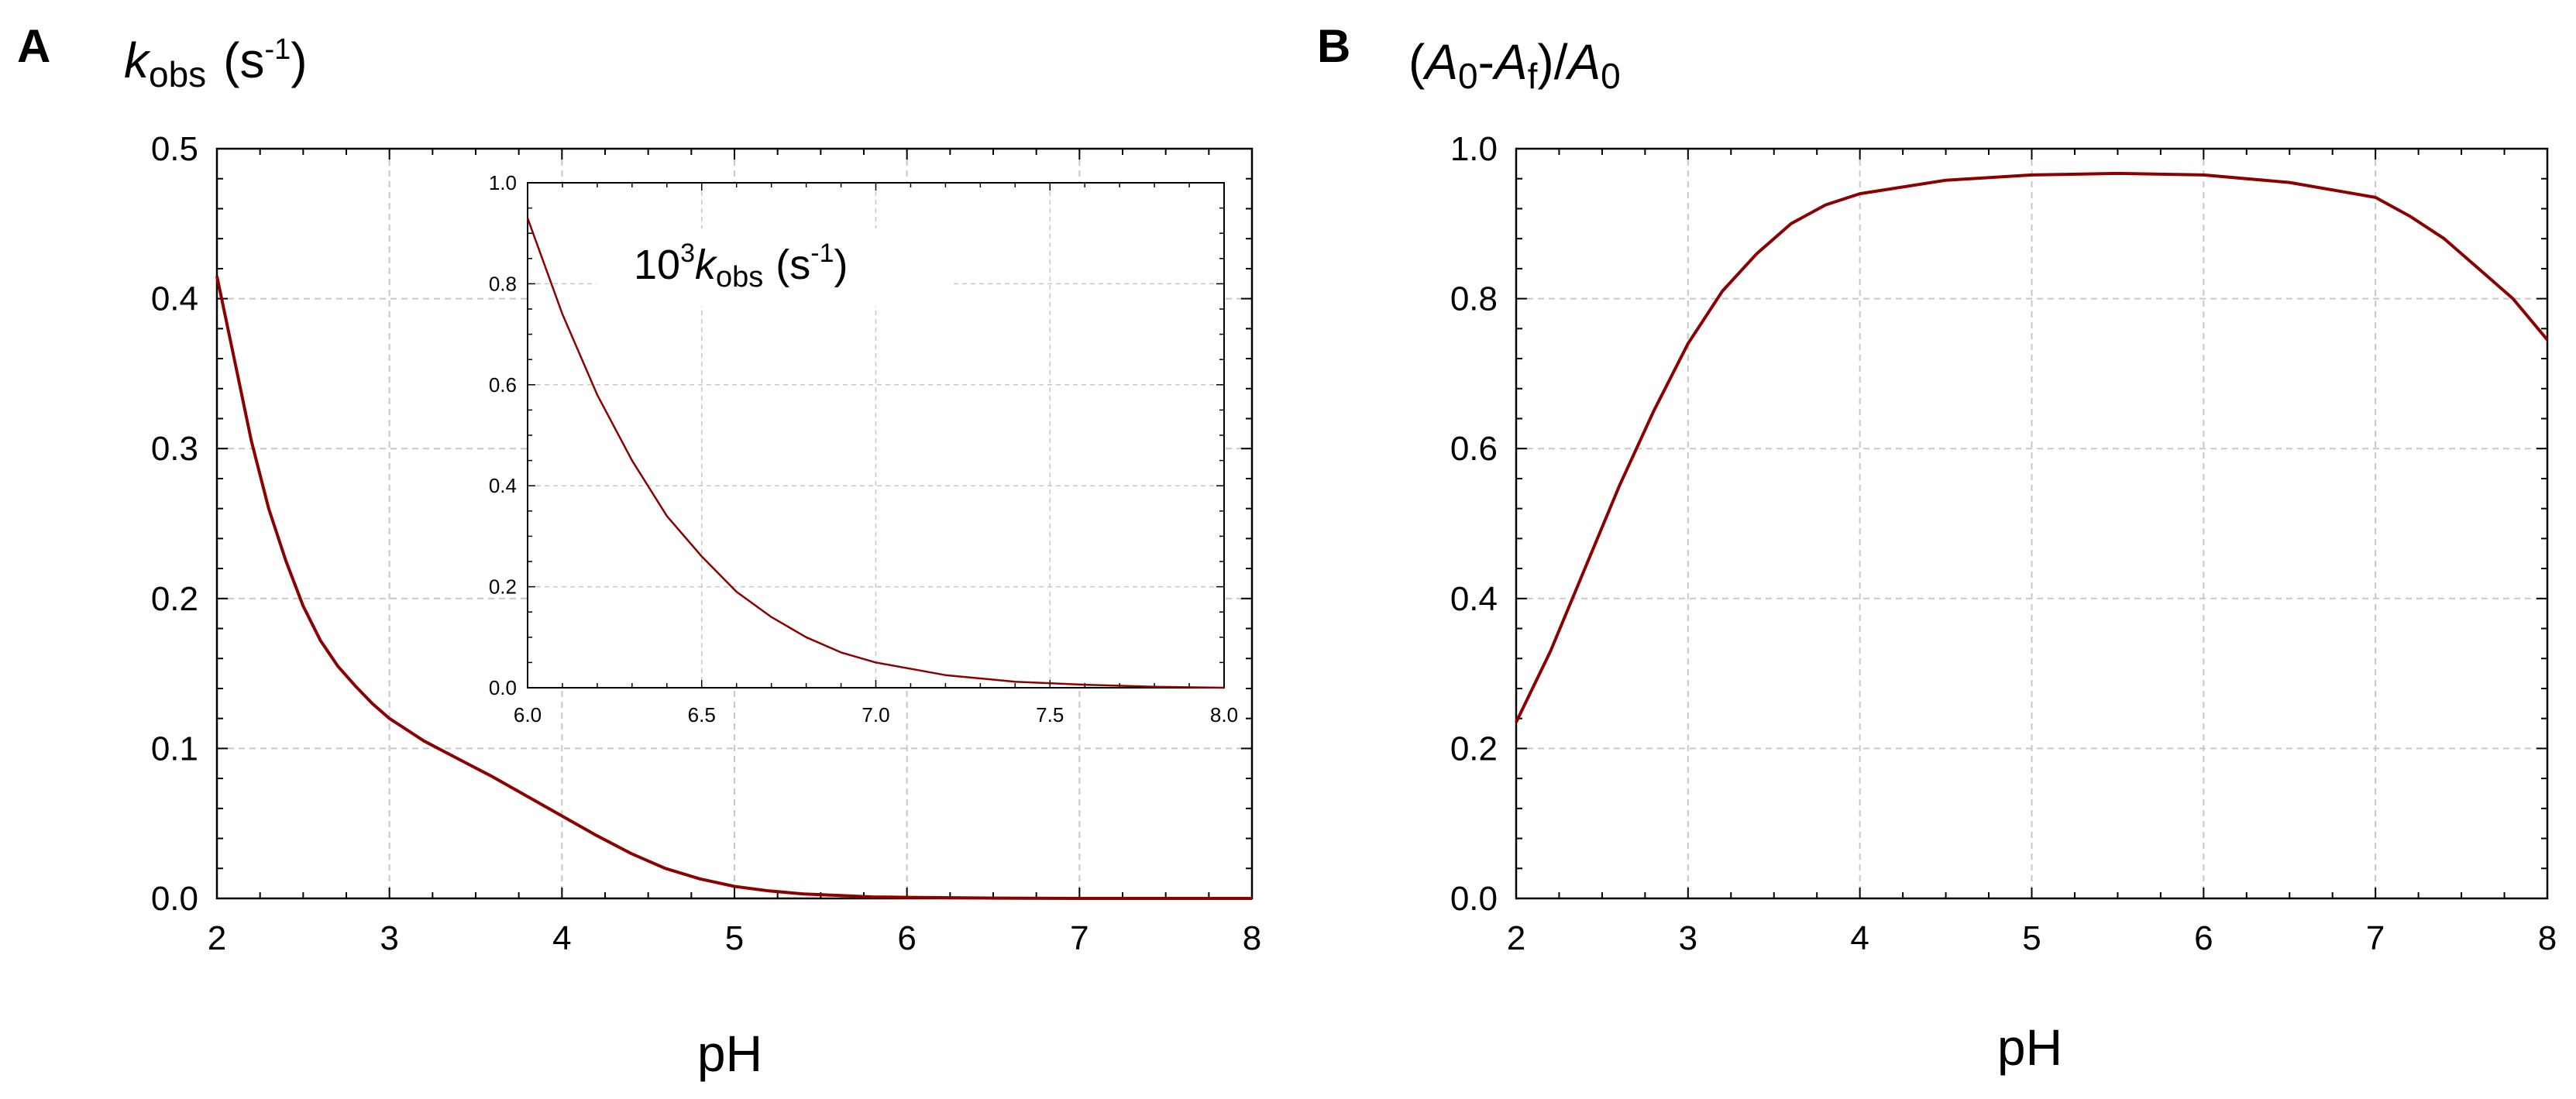 The image size is (2576, 1099). Describe the element at coordinates (174, 299) in the screenshot. I see `panel-a-y-tick-label: 0.4` at that location.